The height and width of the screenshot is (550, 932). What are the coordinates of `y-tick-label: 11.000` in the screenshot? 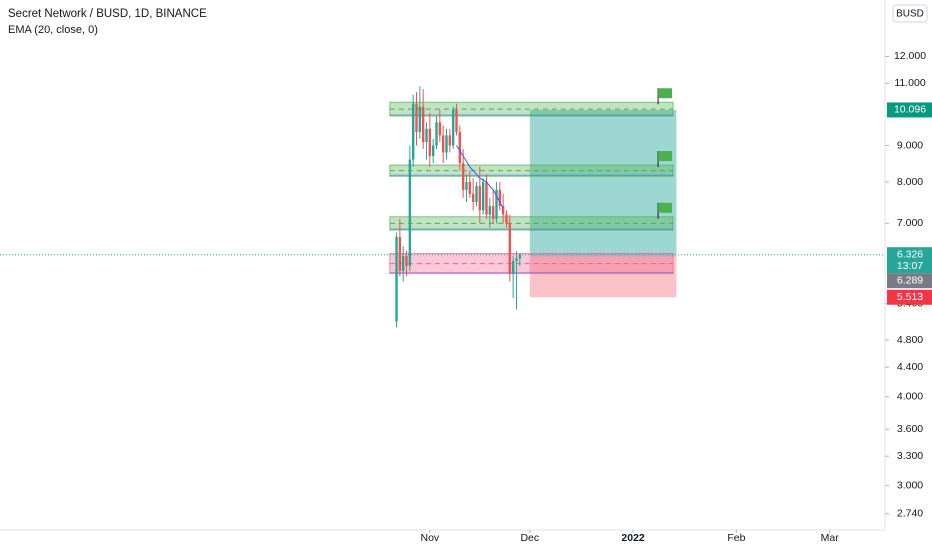 It's located at (909, 83).